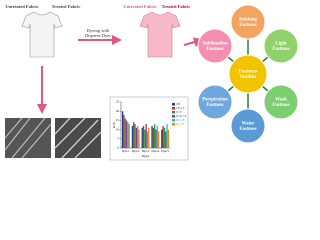 This screenshot has width=320, height=240. Describe the element at coordinates (118, 111) in the screenshot. I see `y-tick-label: 20` at that location.